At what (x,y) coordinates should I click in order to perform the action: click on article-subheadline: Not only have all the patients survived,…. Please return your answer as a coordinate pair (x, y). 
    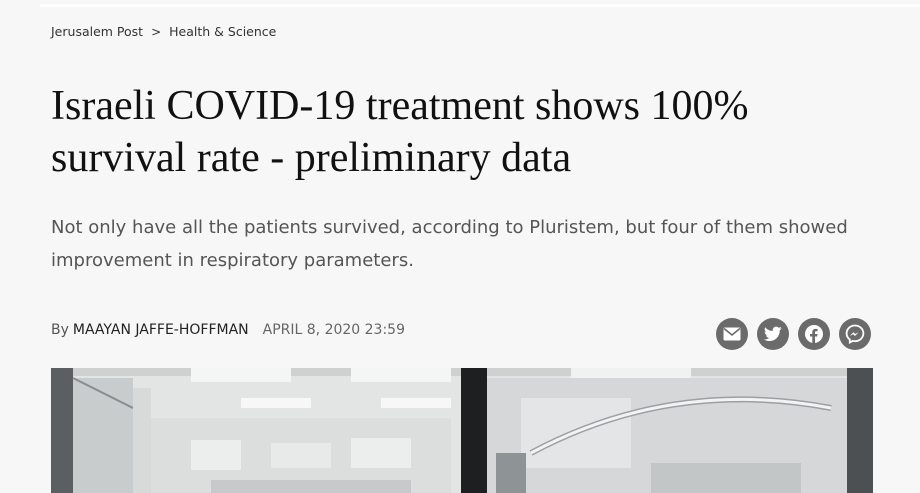
    Looking at the image, I should click on (449, 244).